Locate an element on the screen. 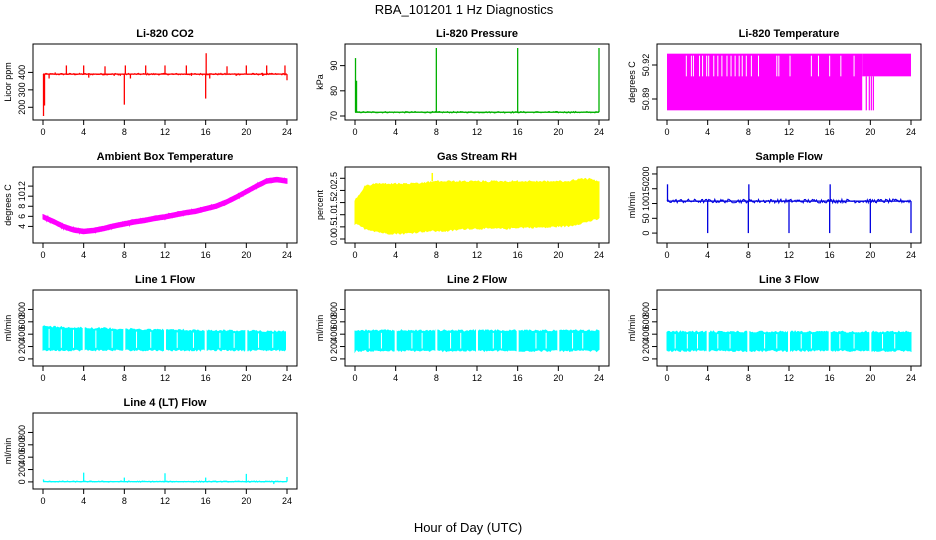  panel-title: Li-820 CO2 is located at coordinates (164, 34).